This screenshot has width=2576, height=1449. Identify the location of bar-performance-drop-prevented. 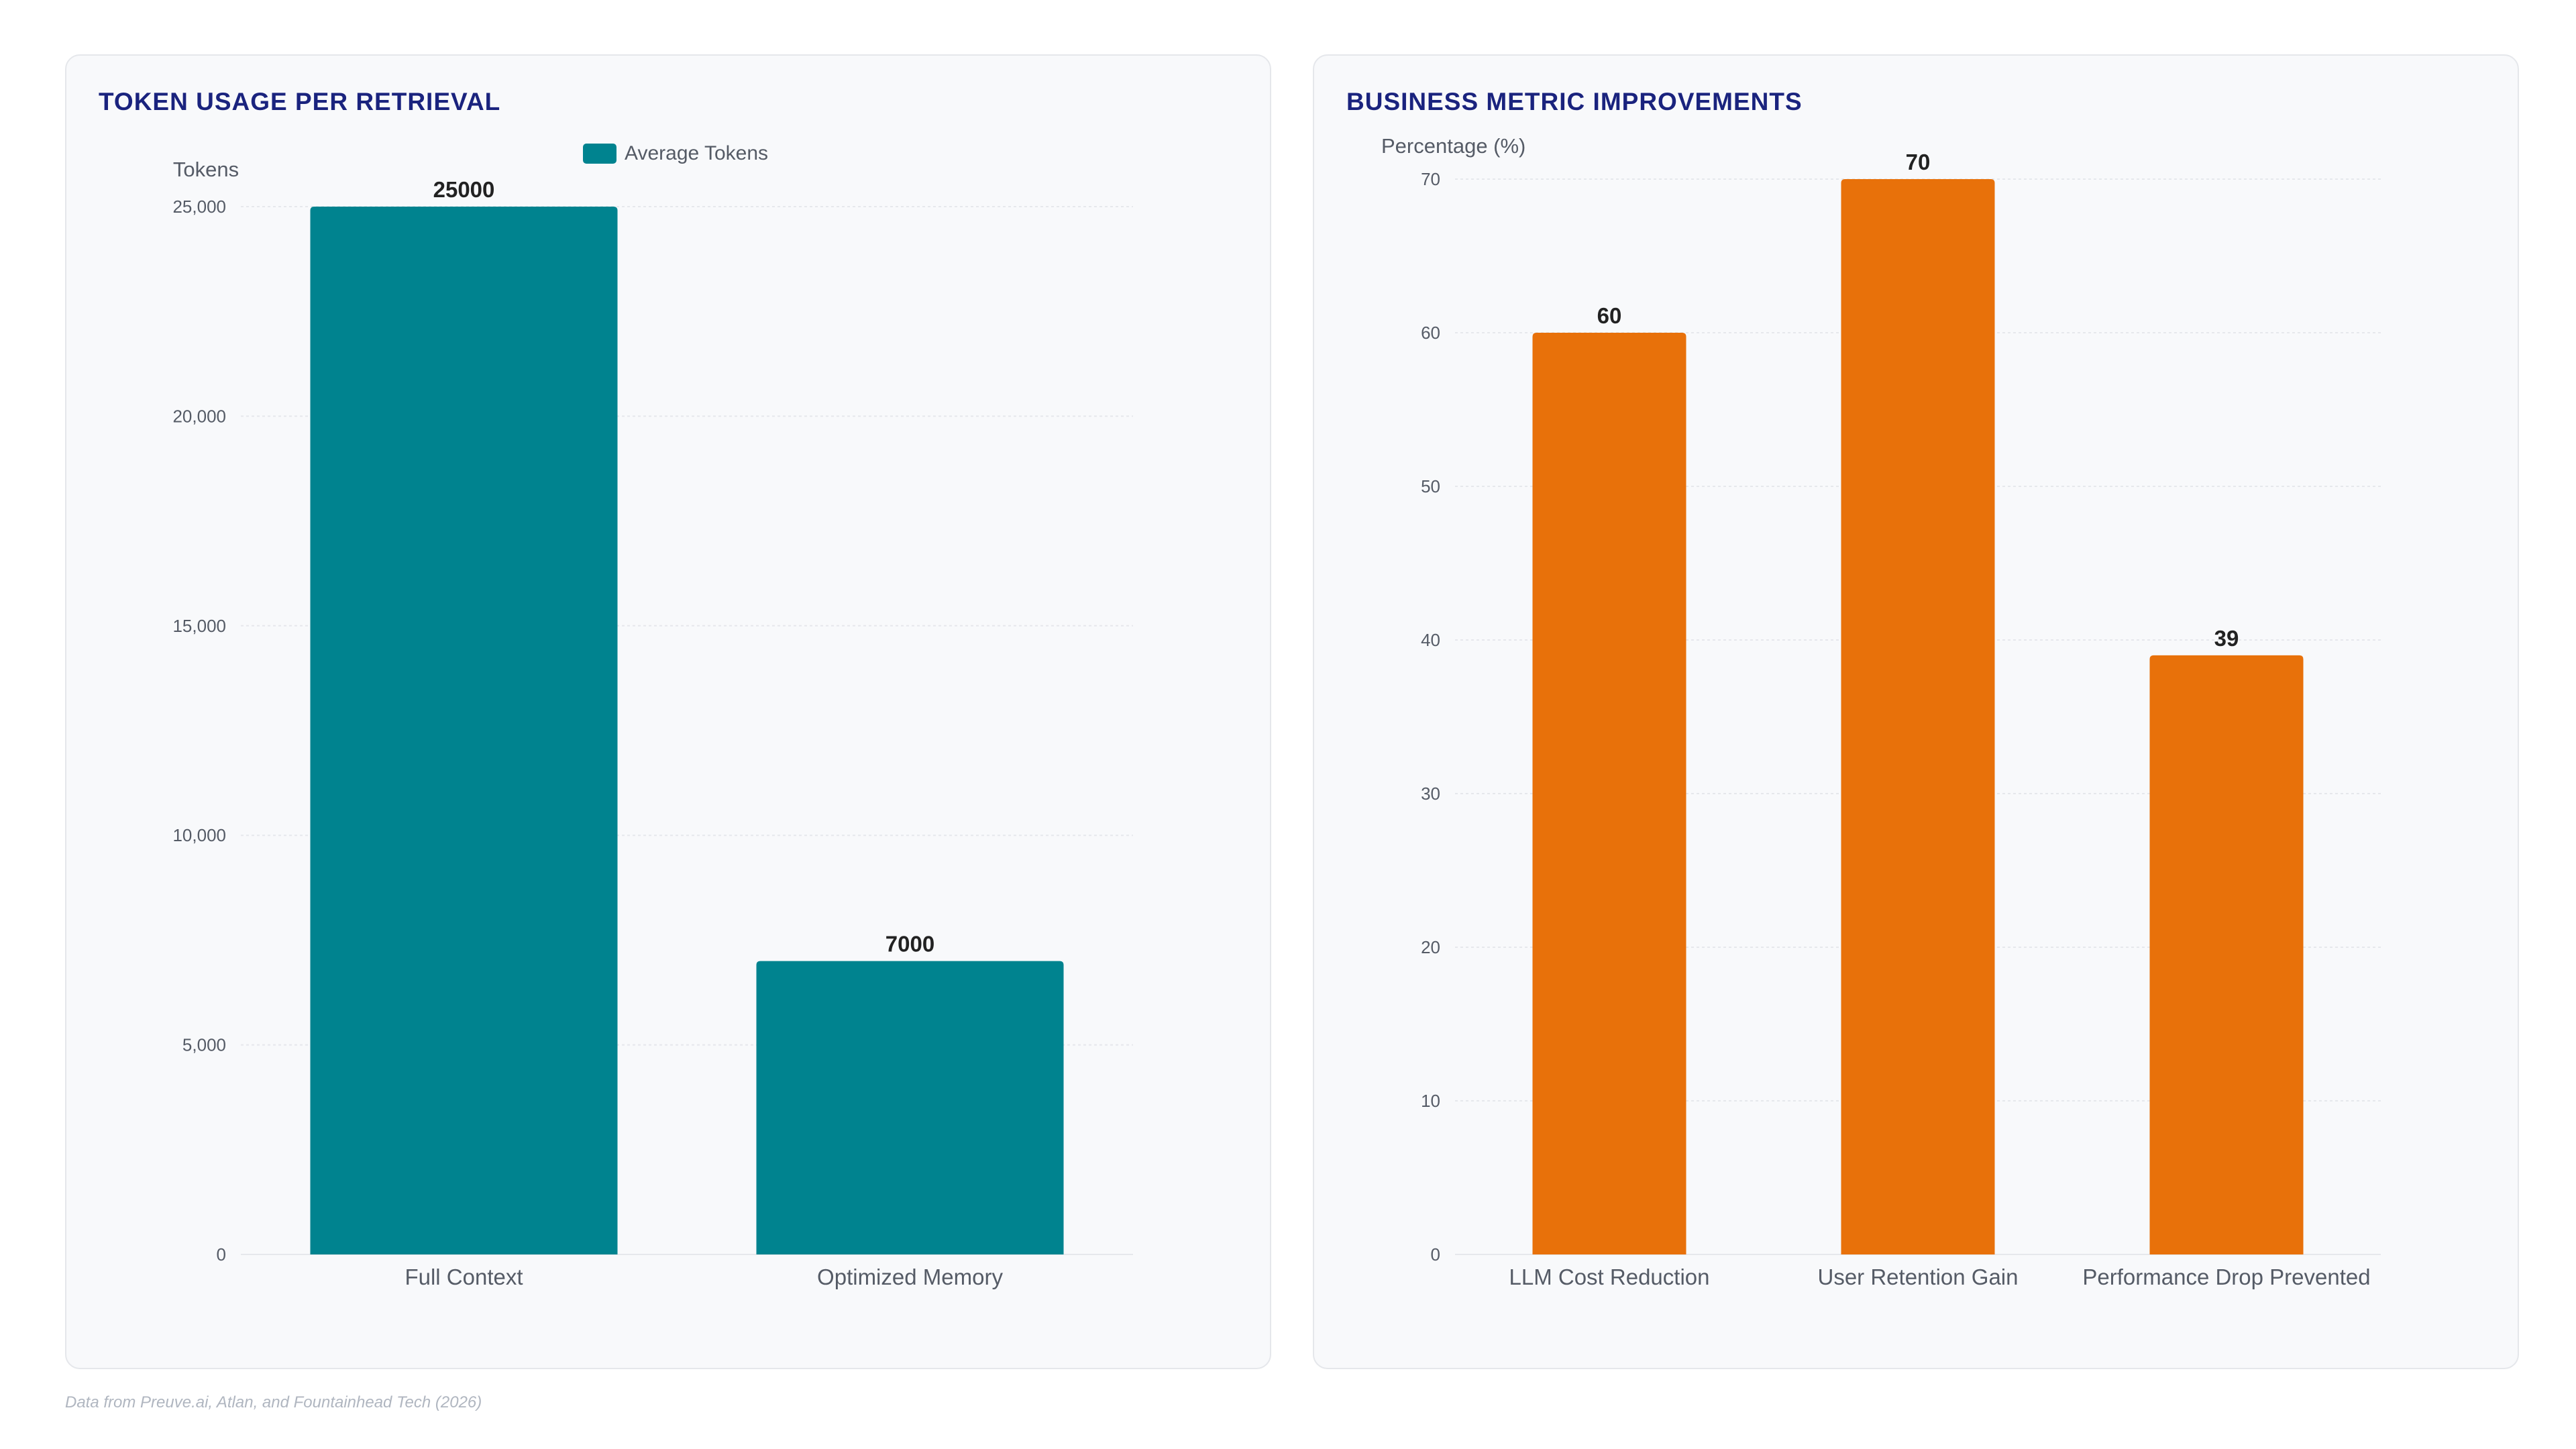
(2226, 954).